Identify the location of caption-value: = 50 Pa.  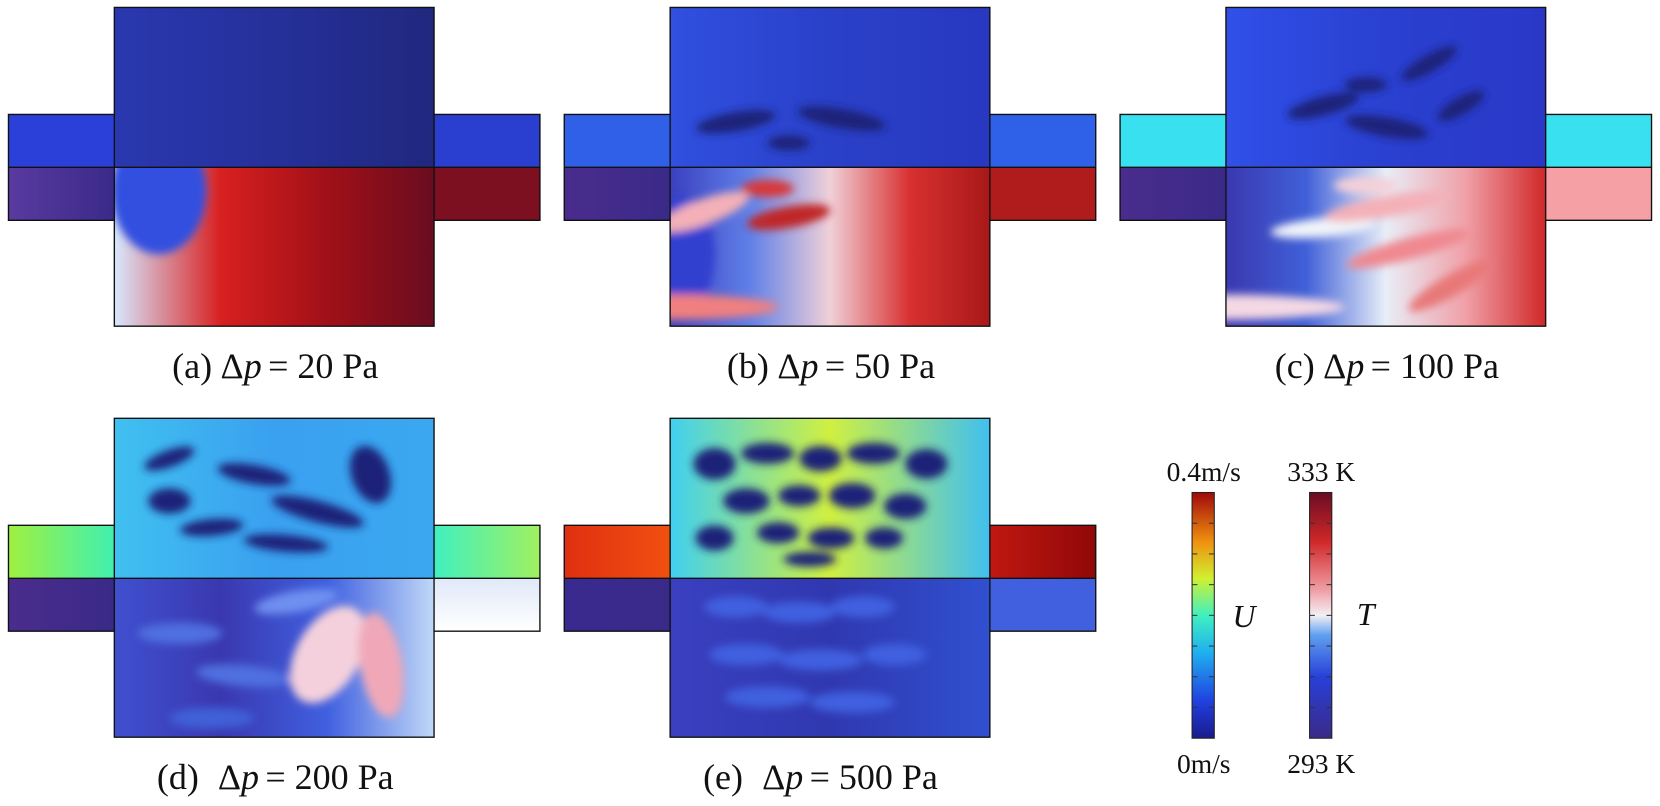
(880, 366).